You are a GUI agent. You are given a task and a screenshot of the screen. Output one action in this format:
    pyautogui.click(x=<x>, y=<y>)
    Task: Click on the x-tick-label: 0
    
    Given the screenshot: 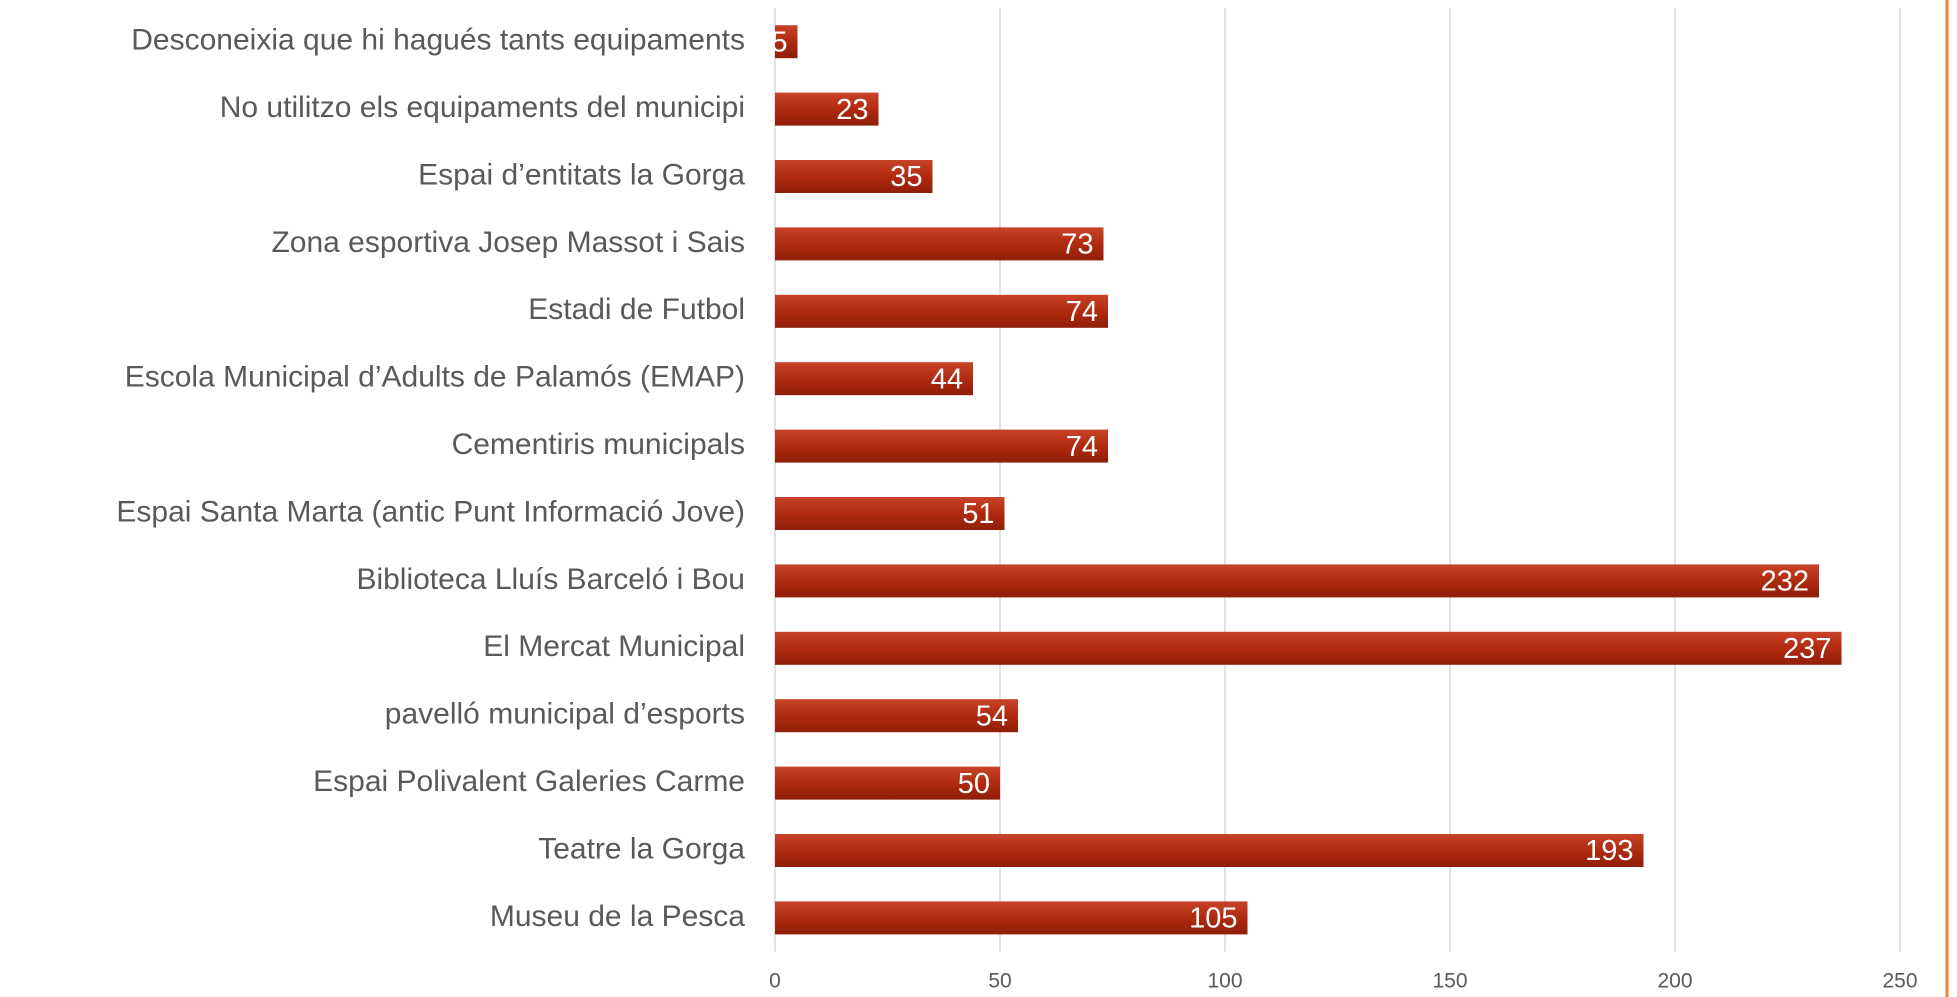 What is the action you would take?
    pyautogui.click(x=775, y=981)
    